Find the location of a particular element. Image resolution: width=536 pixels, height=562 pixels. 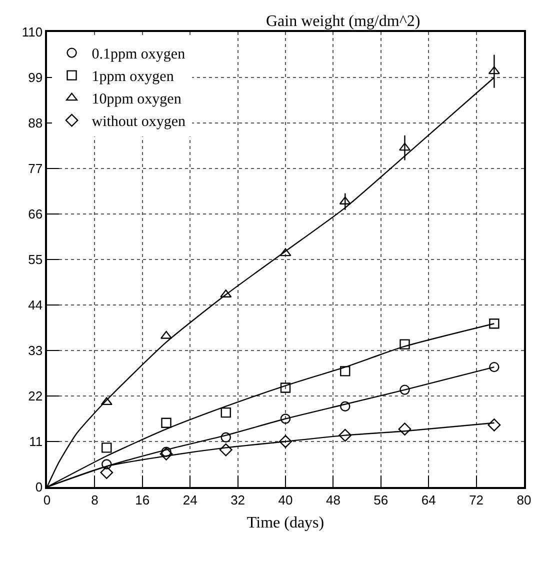

y-tick-label: 44 is located at coordinates (35, 305).